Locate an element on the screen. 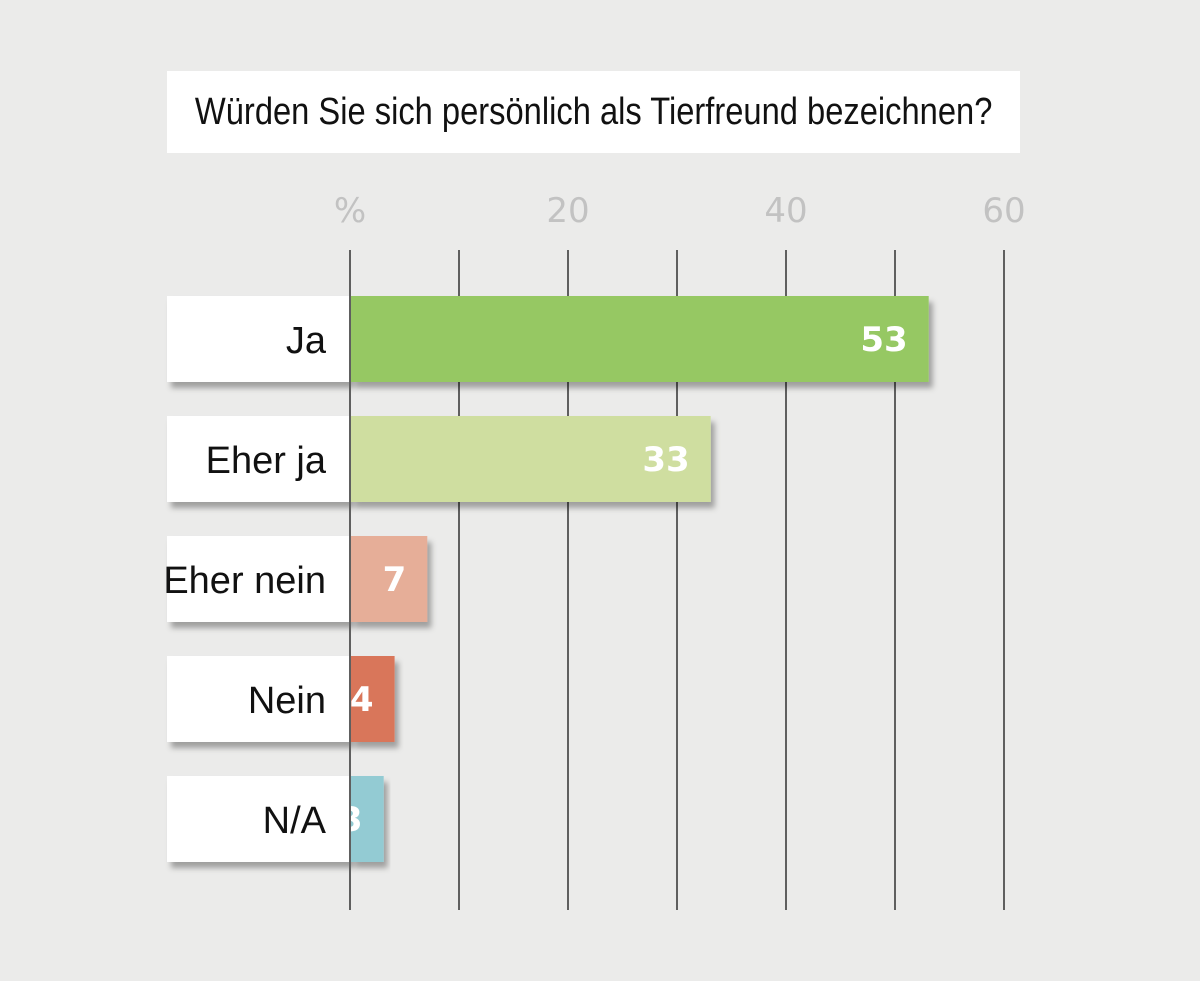 The width and height of the screenshot is (1200, 981). axis-tick-label: 20 is located at coordinates (567, 211).